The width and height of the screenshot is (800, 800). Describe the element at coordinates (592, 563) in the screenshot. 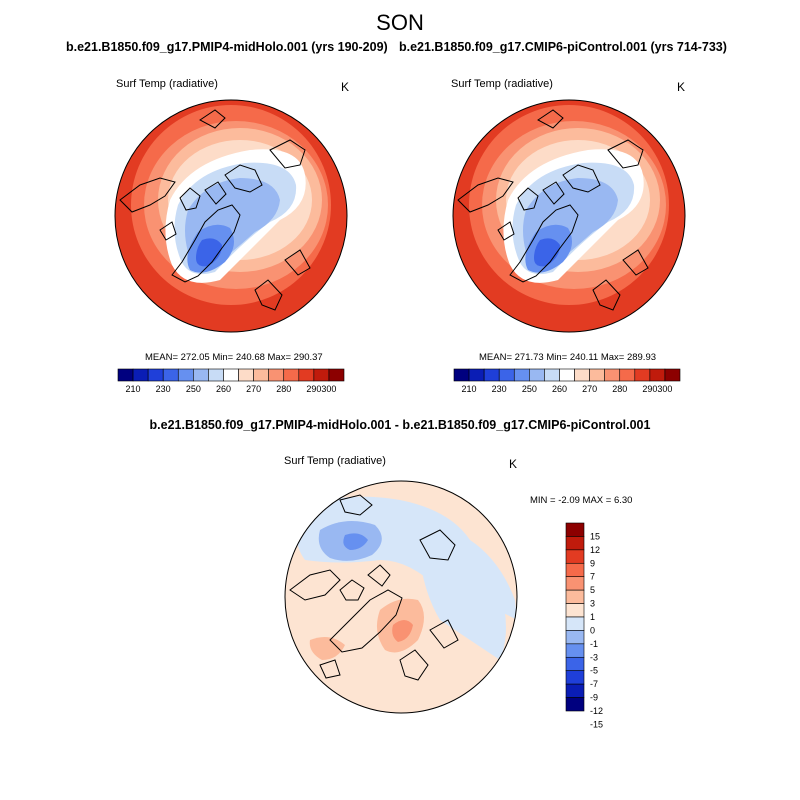

I see `difference-colorbar-tick-label: 9` at that location.